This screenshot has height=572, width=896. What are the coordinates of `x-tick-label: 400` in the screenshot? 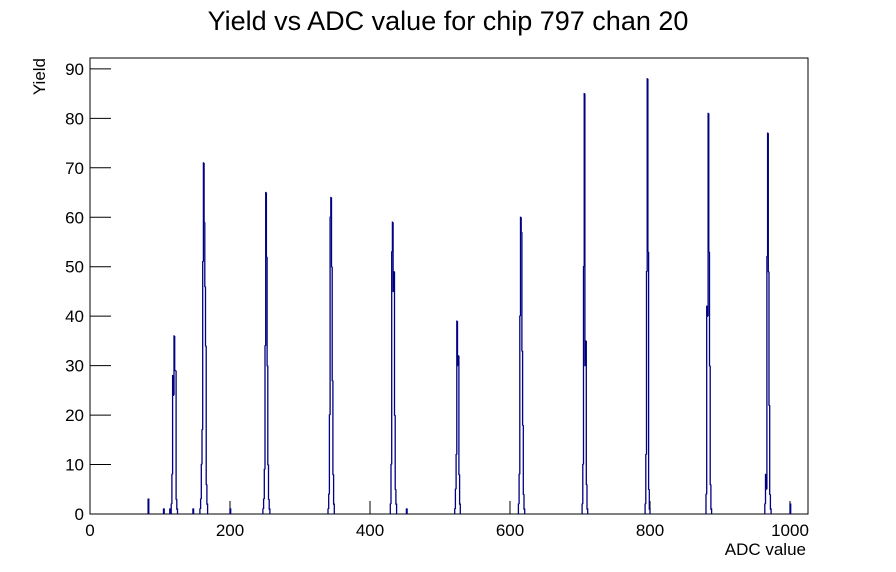 It's located at (370, 530).